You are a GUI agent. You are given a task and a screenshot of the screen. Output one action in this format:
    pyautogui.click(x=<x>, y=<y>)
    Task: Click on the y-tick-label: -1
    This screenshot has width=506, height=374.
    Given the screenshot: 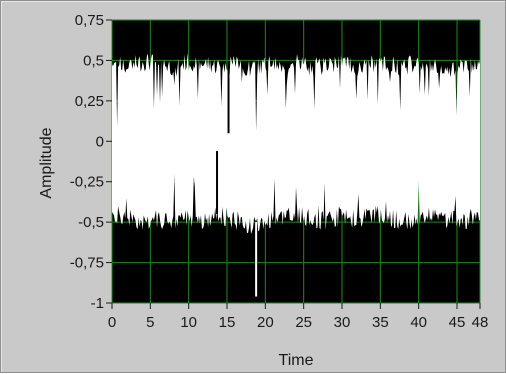 What is the action you would take?
    pyautogui.click(x=97, y=303)
    